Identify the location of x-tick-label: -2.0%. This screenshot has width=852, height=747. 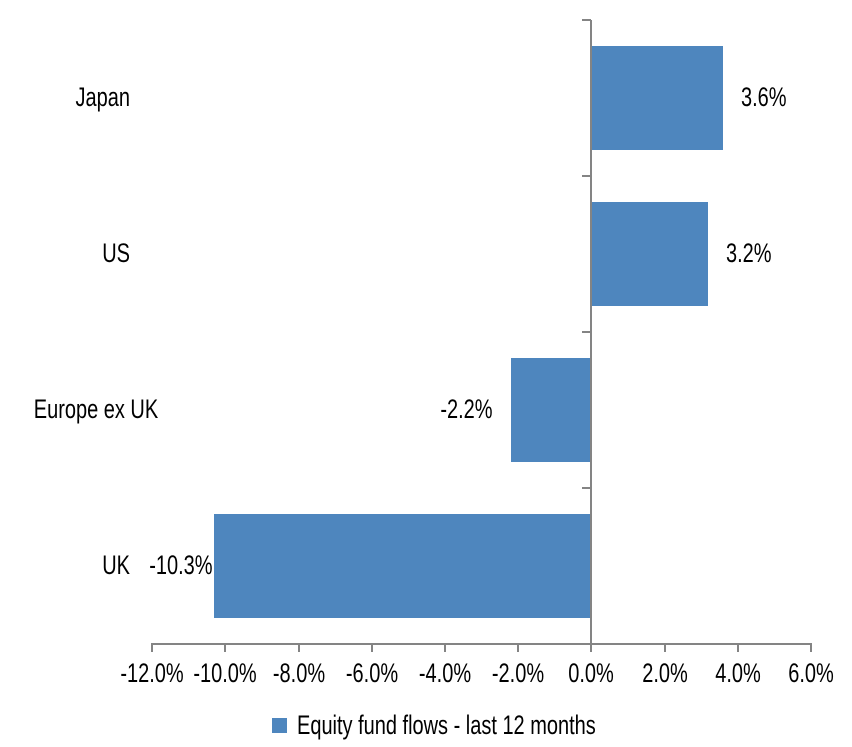
(518, 673).